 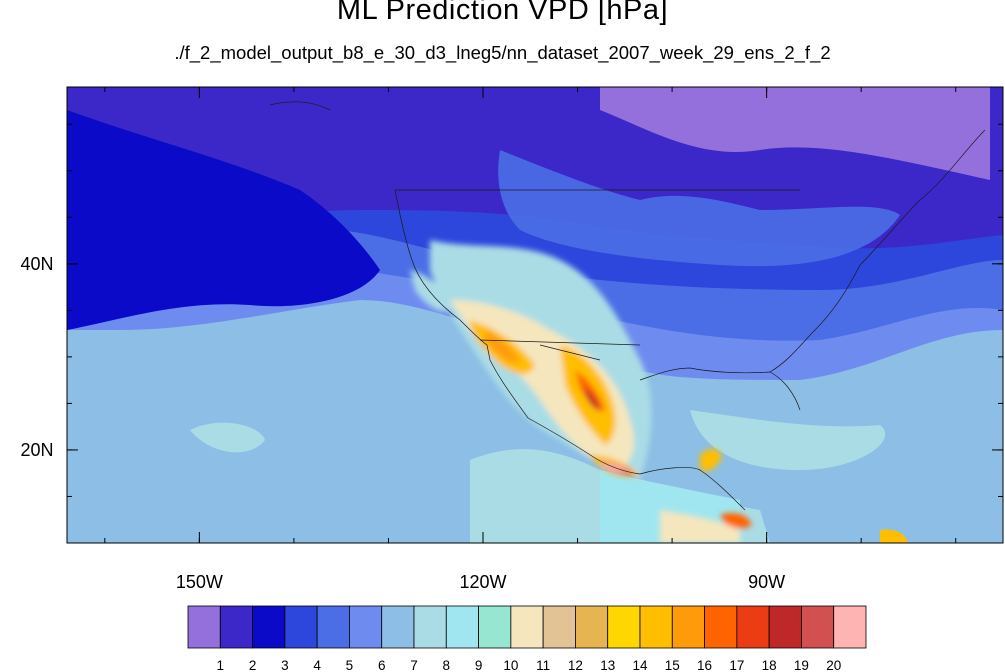 I want to click on lon-tick-label: 150W, so click(x=199, y=582).